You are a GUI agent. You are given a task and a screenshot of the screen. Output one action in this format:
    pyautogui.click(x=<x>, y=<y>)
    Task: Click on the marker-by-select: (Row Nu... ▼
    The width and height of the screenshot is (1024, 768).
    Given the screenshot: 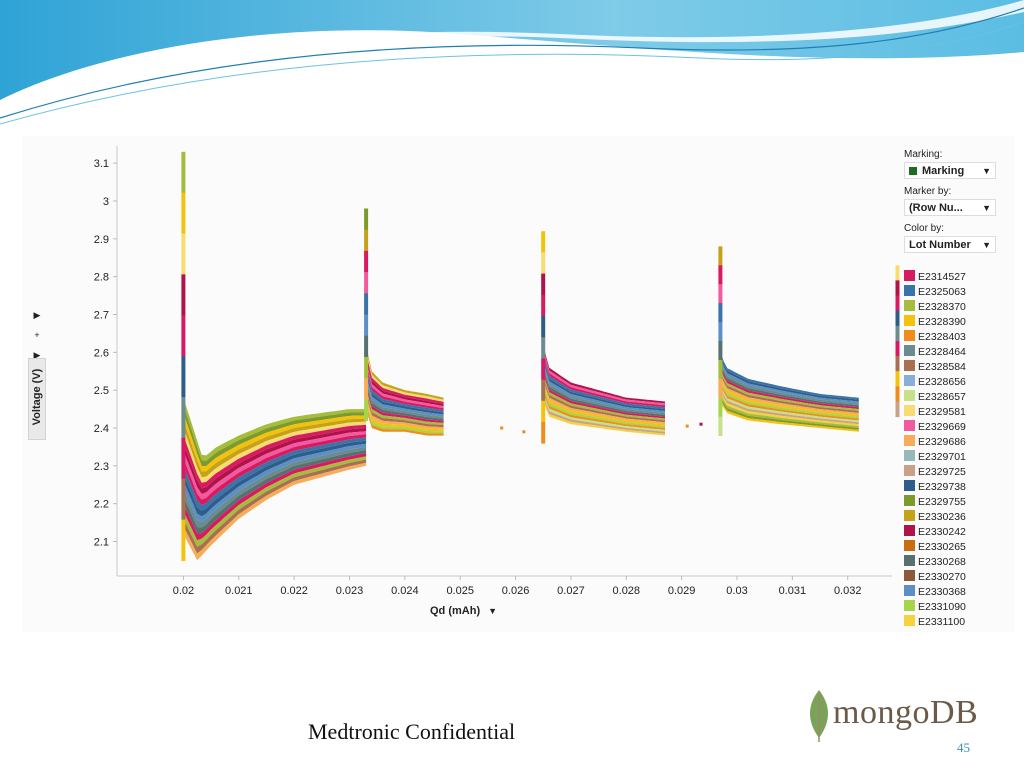 What is the action you would take?
    pyautogui.click(x=950, y=207)
    